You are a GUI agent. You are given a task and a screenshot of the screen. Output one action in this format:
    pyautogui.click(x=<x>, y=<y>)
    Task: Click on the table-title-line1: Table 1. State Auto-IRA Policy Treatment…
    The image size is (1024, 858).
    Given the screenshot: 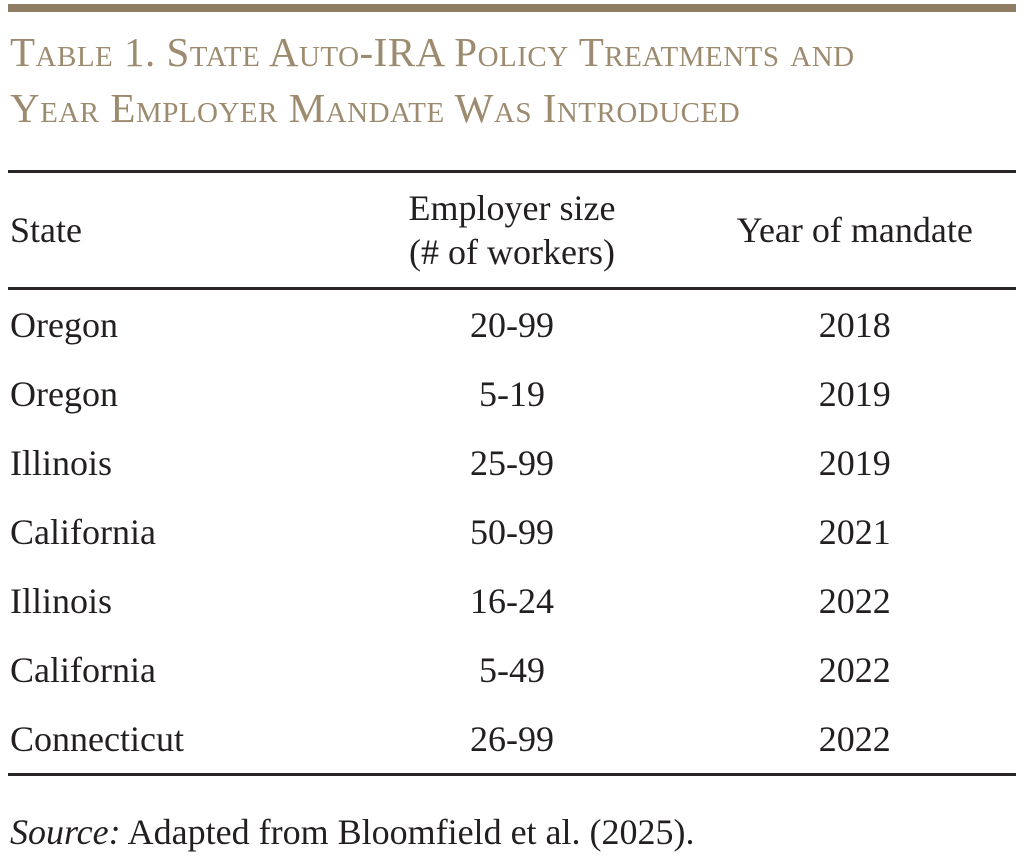 What is the action you would take?
    pyautogui.click(x=432, y=52)
    